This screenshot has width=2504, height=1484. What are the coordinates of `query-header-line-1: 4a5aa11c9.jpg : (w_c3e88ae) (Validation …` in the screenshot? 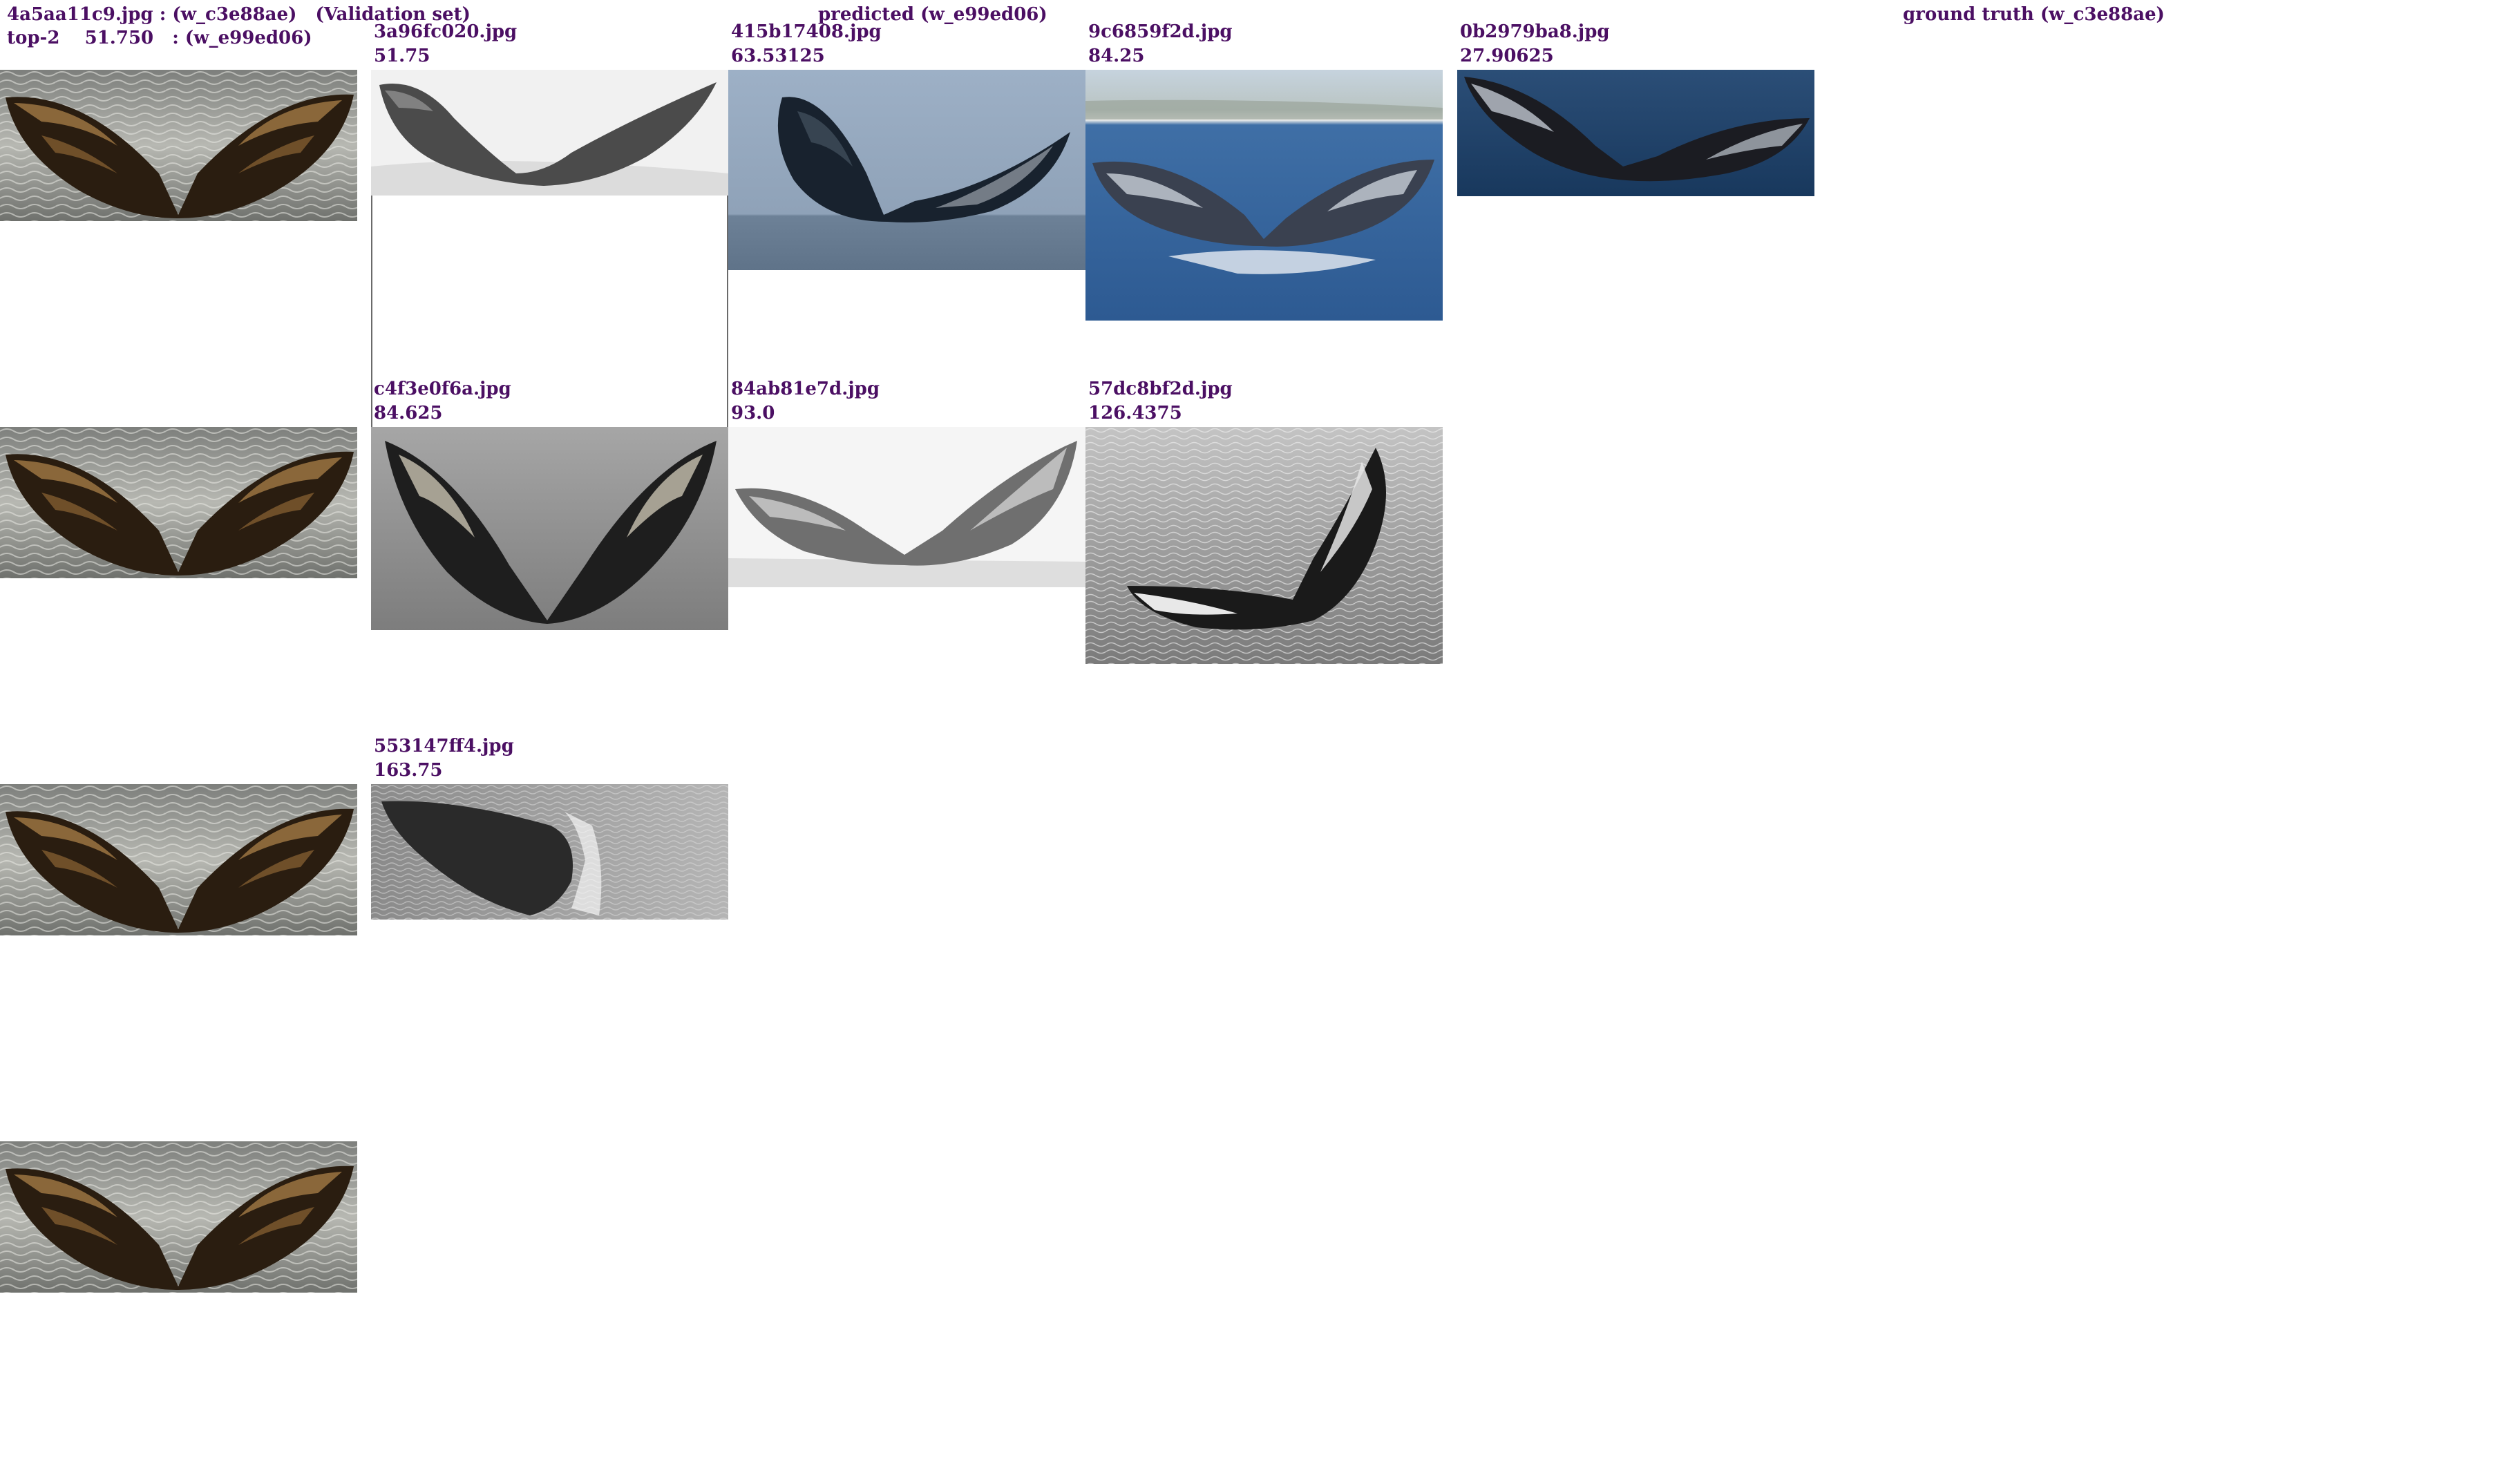 It's located at (239, 15).